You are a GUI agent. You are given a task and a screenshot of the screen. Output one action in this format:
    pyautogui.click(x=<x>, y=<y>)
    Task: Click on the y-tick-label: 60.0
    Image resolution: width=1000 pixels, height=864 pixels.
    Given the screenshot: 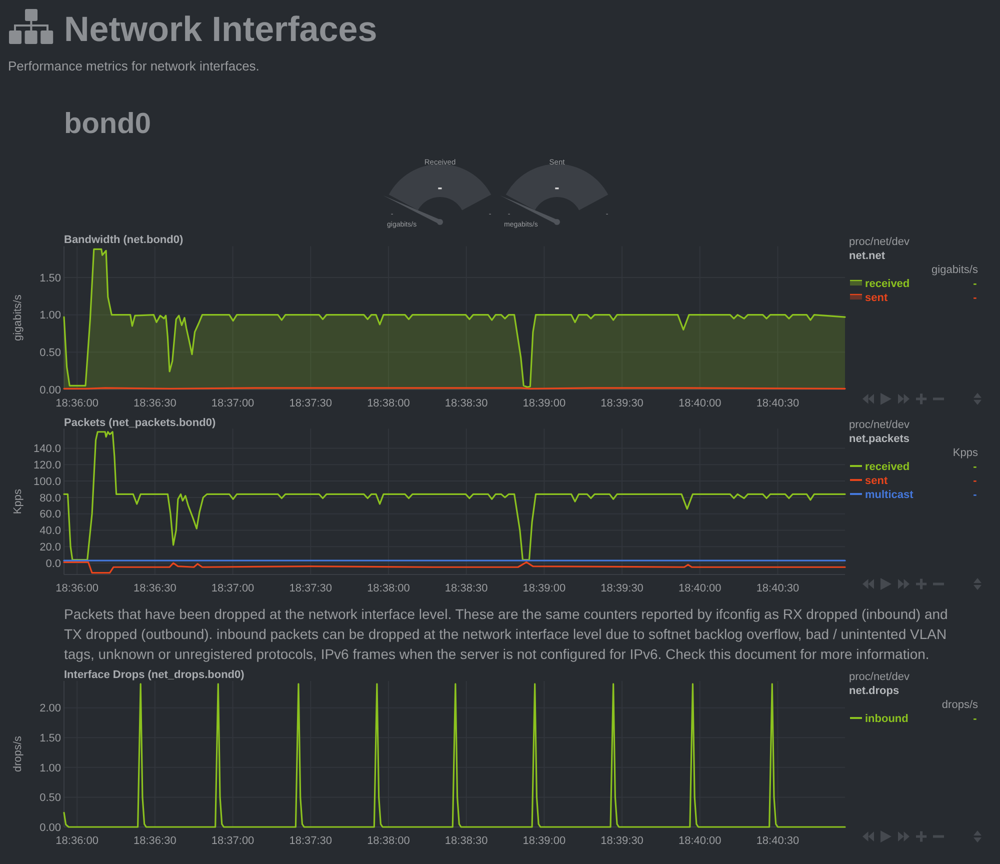 What is the action you would take?
    pyautogui.click(x=50, y=514)
    